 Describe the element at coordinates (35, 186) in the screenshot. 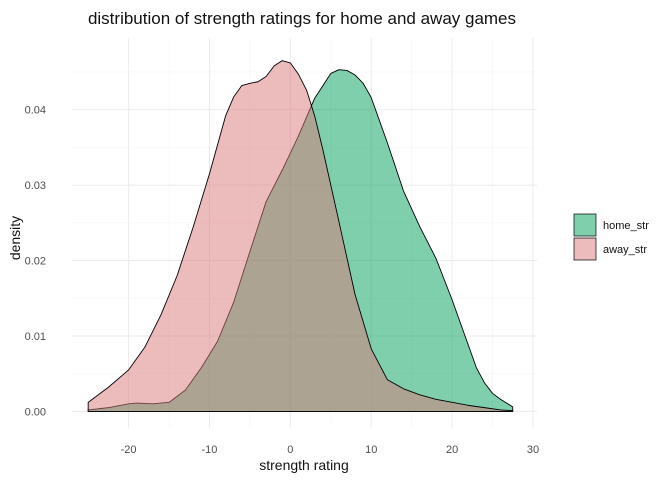

I see `y-tick-label: 0.03` at that location.